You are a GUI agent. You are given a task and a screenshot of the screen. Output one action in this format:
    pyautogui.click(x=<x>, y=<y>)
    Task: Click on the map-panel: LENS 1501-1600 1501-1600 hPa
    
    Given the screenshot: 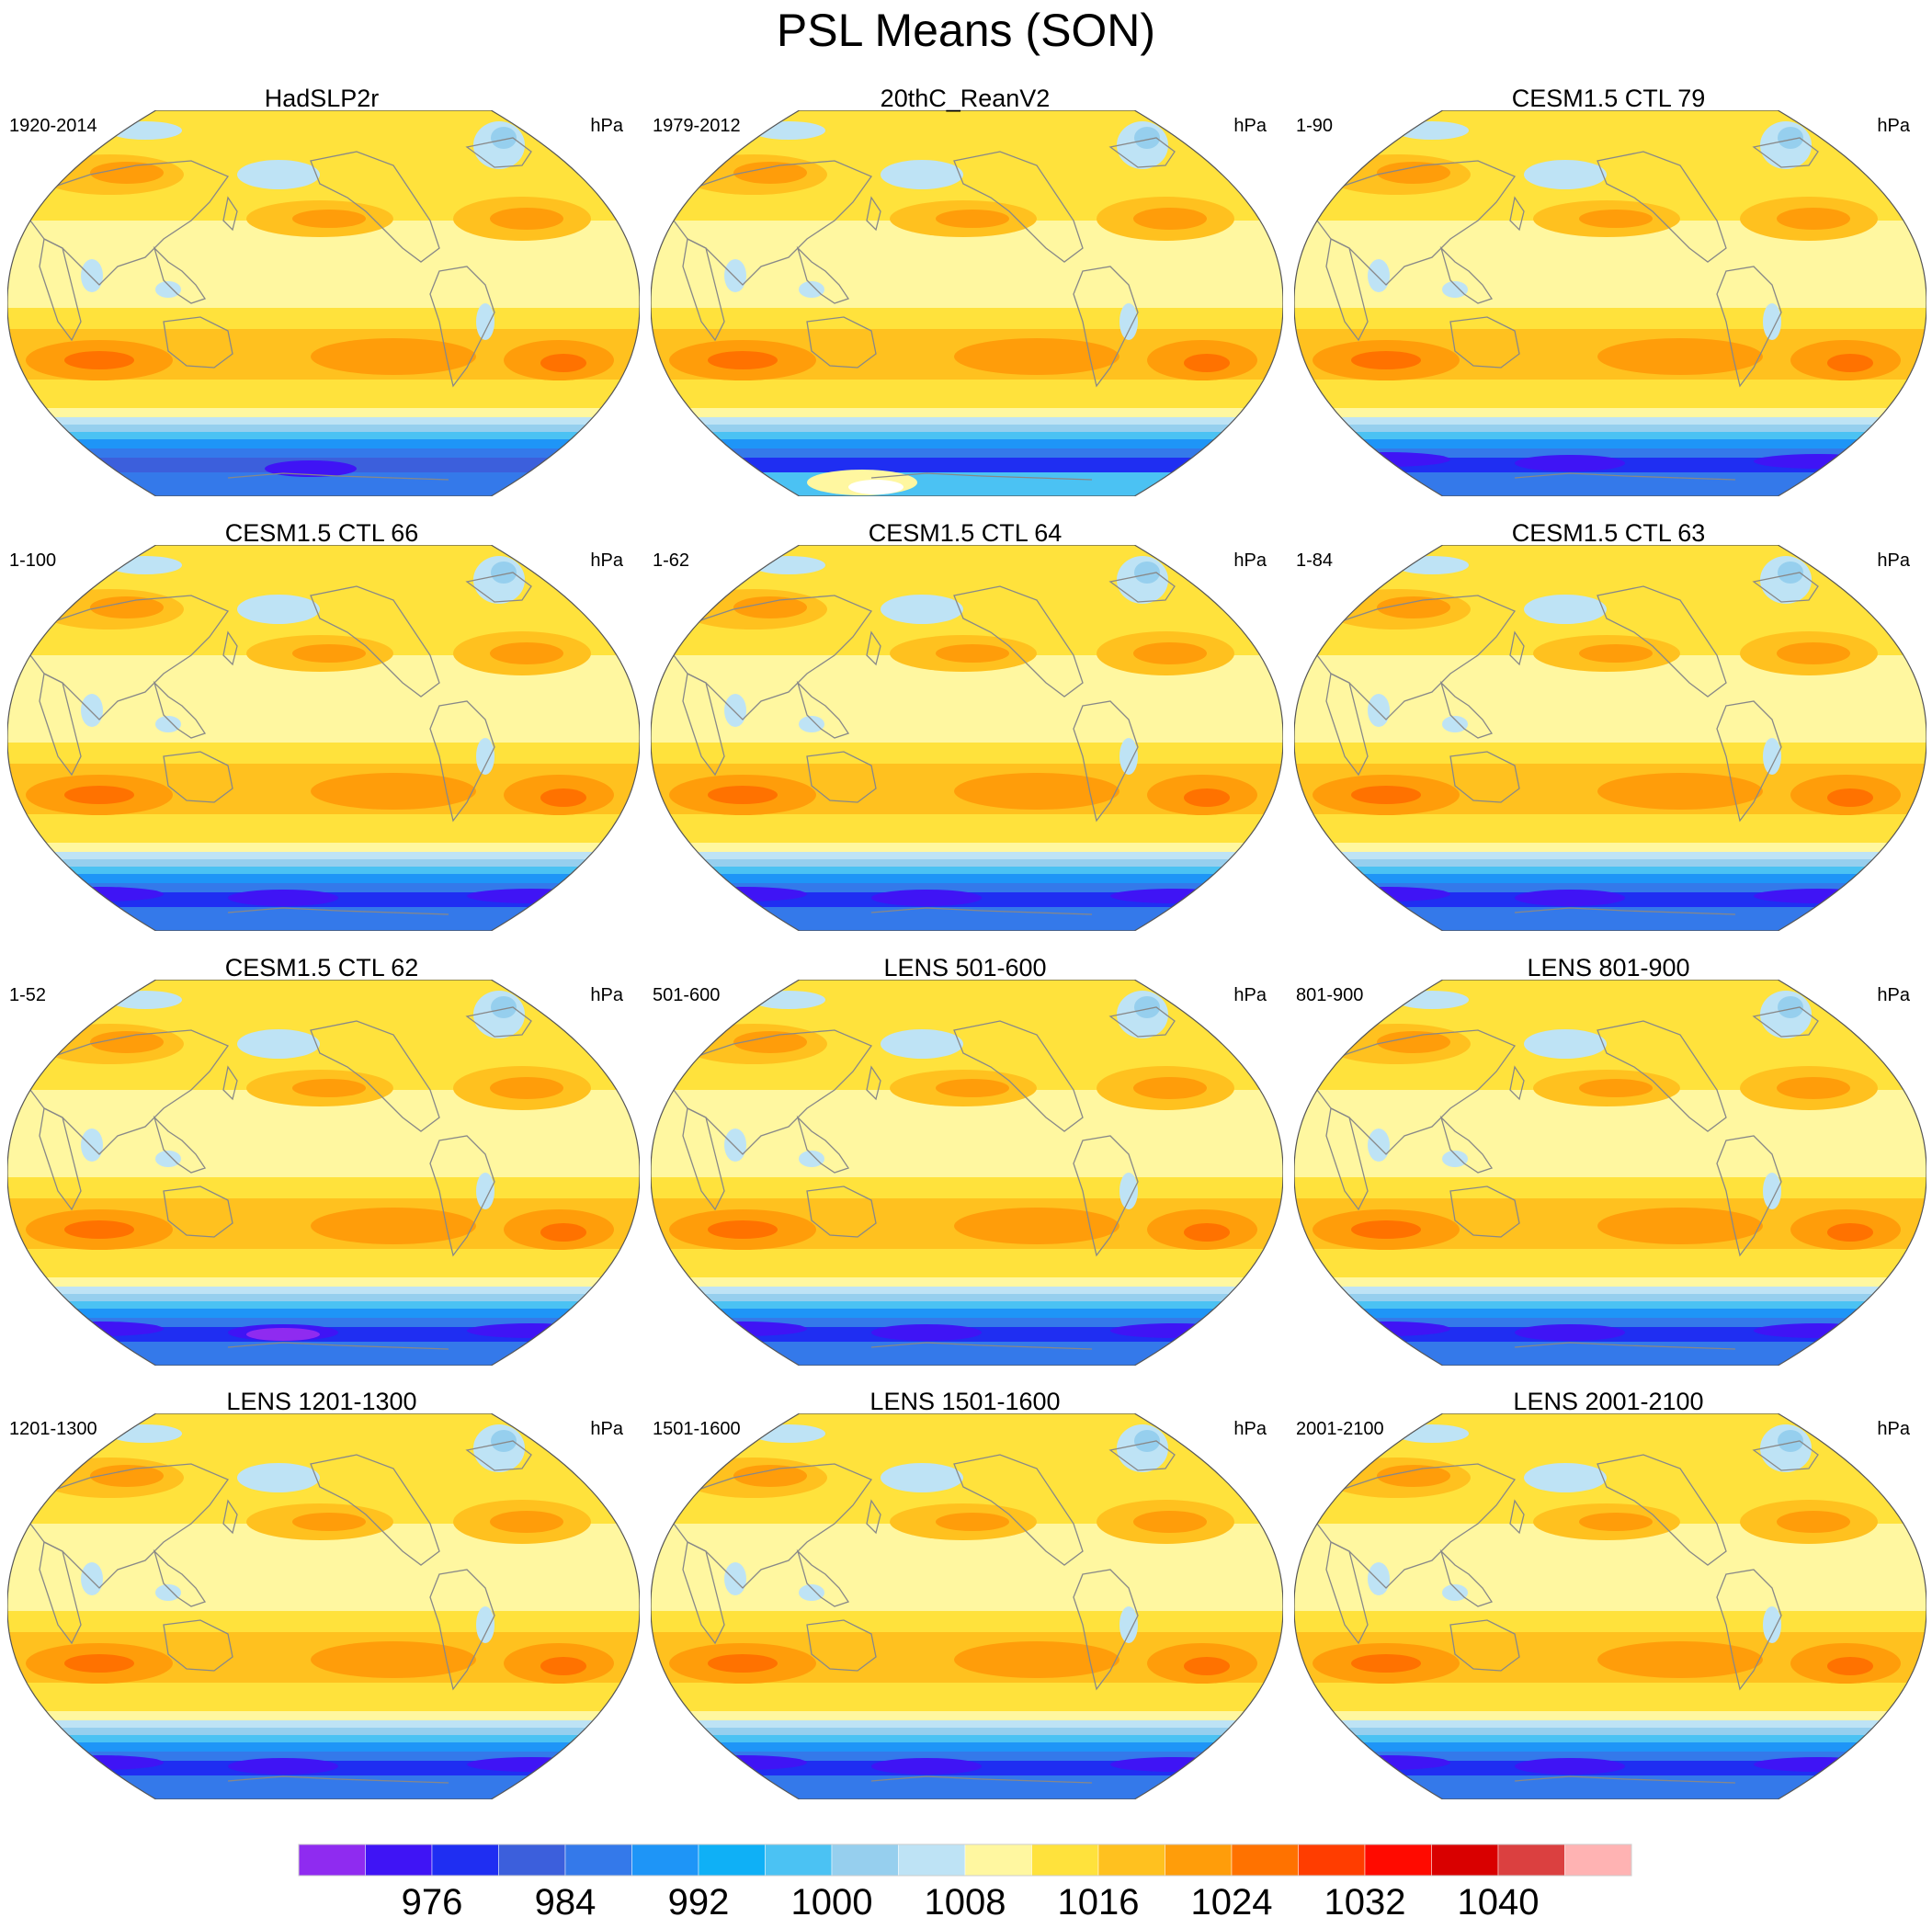 What is the action you would take?
    pyautogui.click(x=965, y=1604)
    